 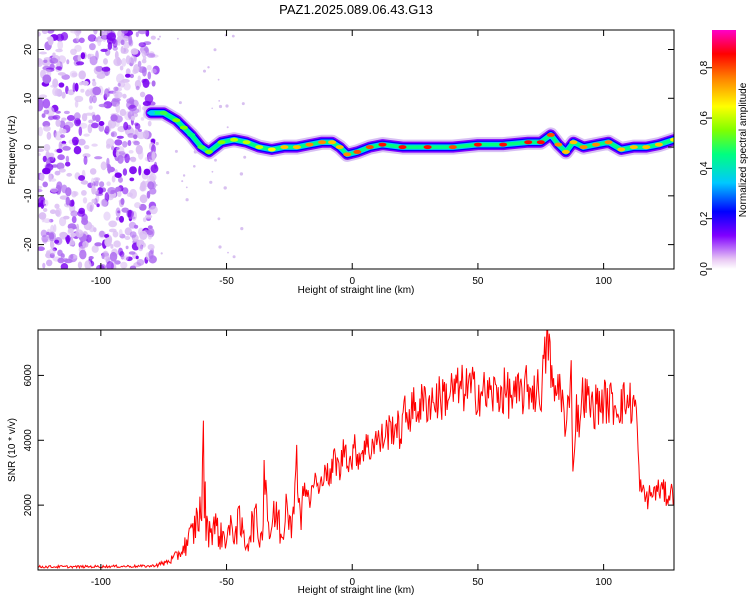 What do you see at coordinates (28, 98) in the screenshot?
I see `y-tick-label: 10` at bounding box center [28, 98].